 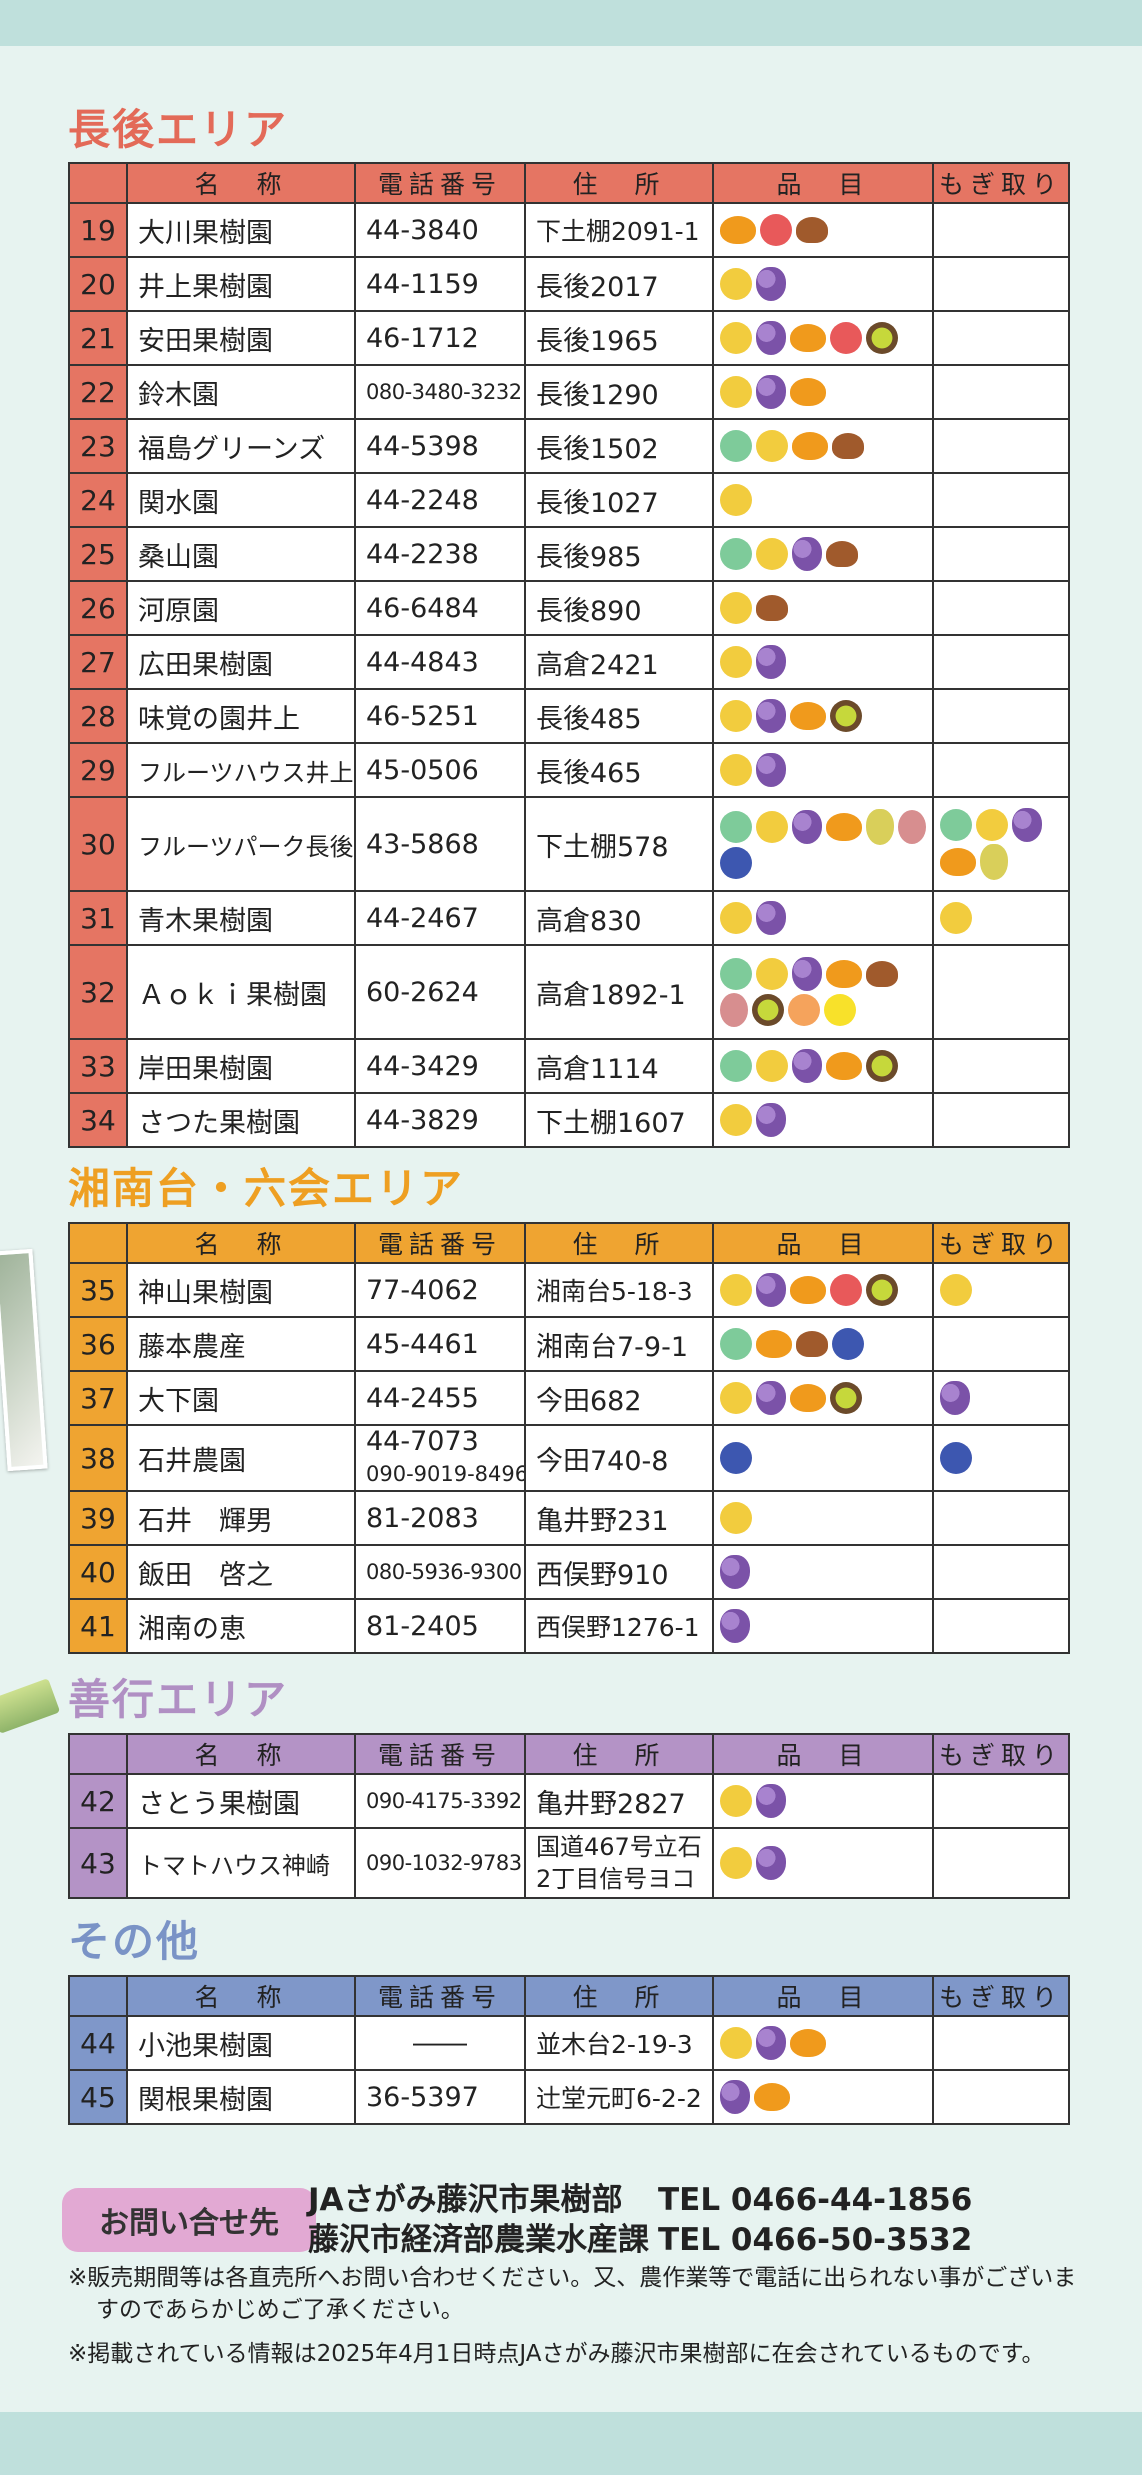 What do you see at coordinates (823, 183) in the screenshot?
I see `header-cell: 品 目` at bounding box center [823, 183].